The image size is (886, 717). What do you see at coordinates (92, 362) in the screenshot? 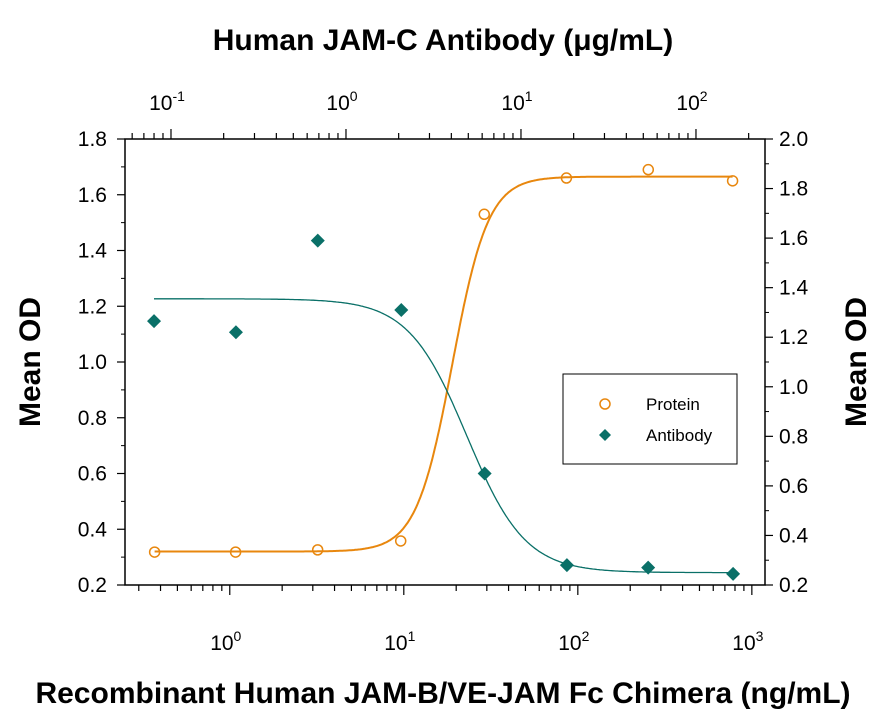
I see `y-axis-tick-label: 1.0` at bounding box center [92, 362].